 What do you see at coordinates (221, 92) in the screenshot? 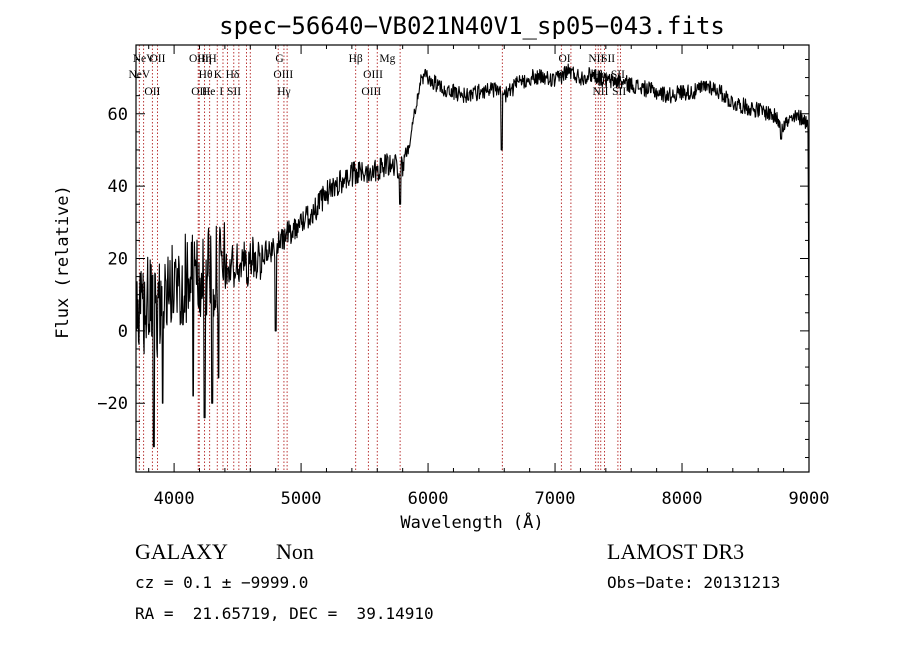
I see `line-label: I` at bounding box center [221, 92].